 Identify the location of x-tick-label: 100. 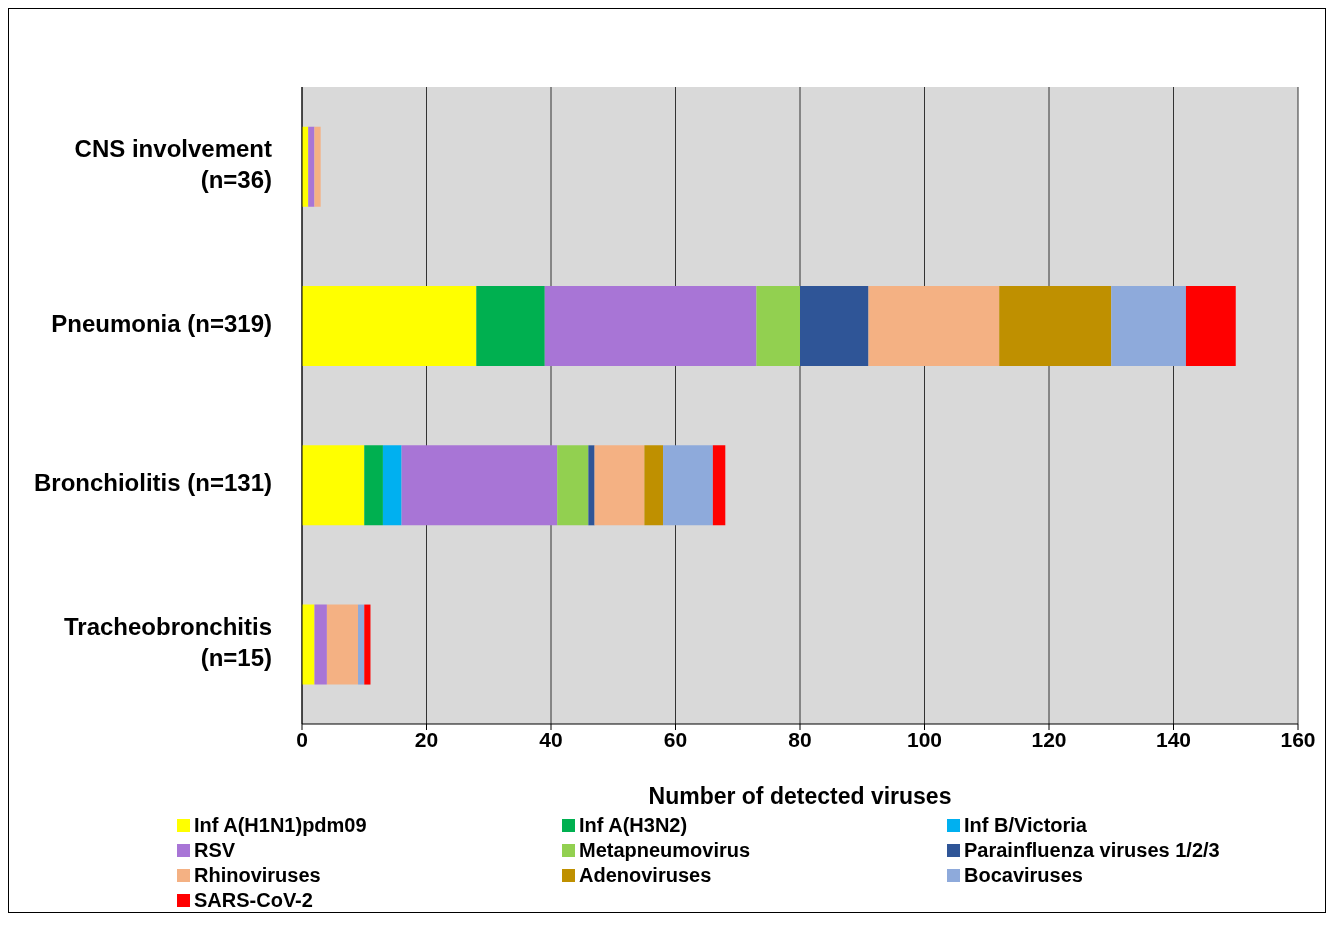
(924, 739).